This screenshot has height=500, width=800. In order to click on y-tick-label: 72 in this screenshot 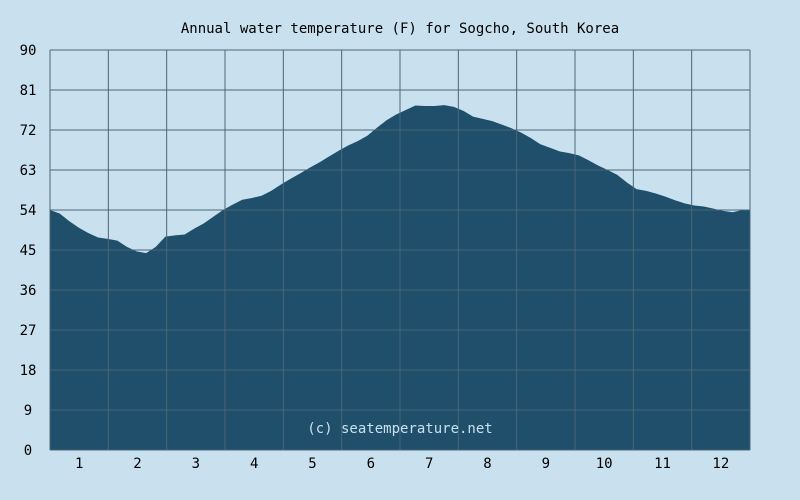, I will do `click(28, 131)`.